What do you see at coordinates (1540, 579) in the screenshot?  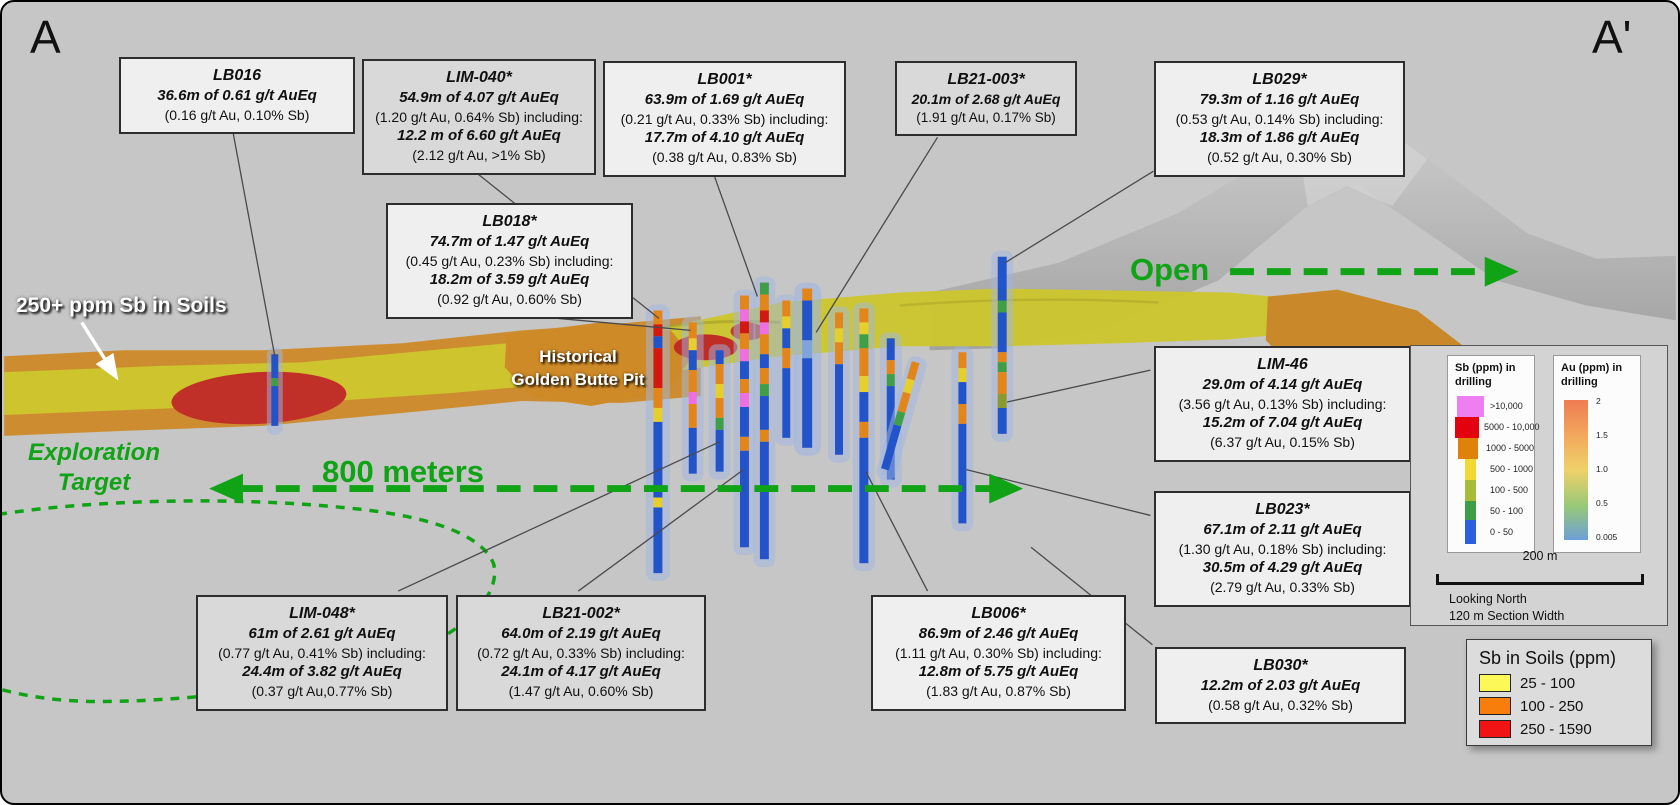 I see `scale-bar` at bounding box center [1540, 579].